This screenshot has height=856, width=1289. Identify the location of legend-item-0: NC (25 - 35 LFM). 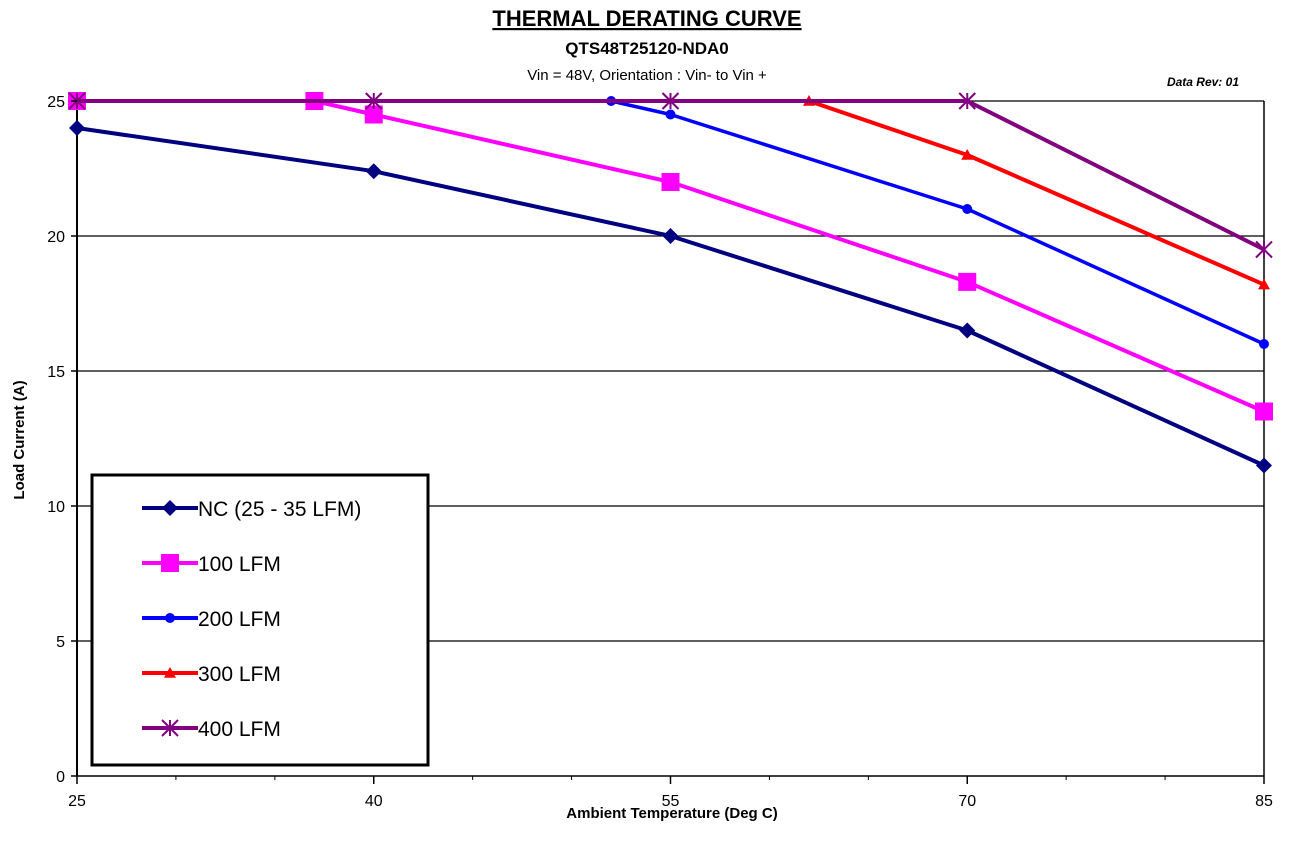
(251, 509).